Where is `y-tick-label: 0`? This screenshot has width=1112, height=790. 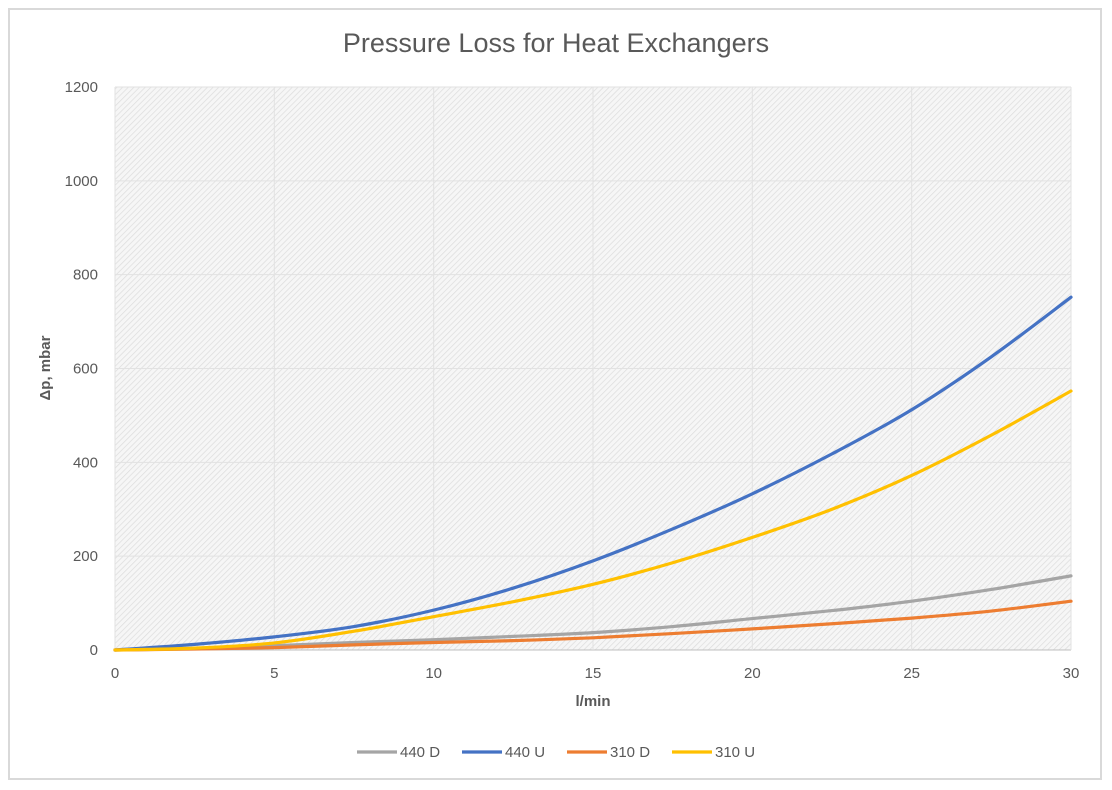
y-tick-label: 0 is located at coordinates (94, 650).